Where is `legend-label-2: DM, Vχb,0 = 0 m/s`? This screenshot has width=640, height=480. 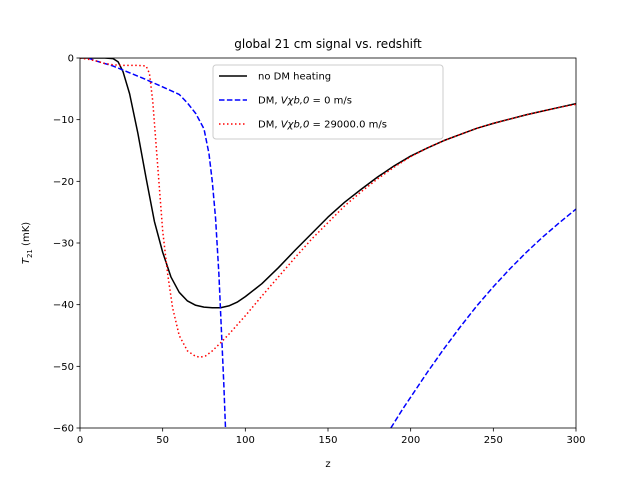
legend-label-2: DM, Vχb,0 = 0 m/s is located at coordinates (305, 101).